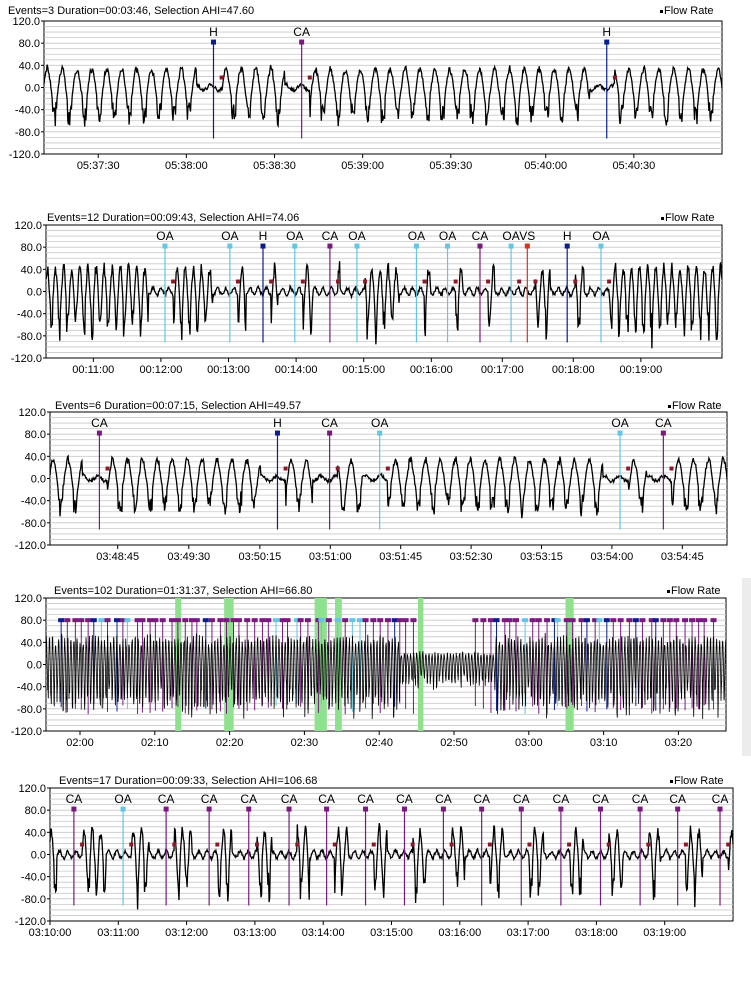  Describe the element at coordinates (80, 743) in the screenshot. I see `x-tick-label: 02:00` at that location.